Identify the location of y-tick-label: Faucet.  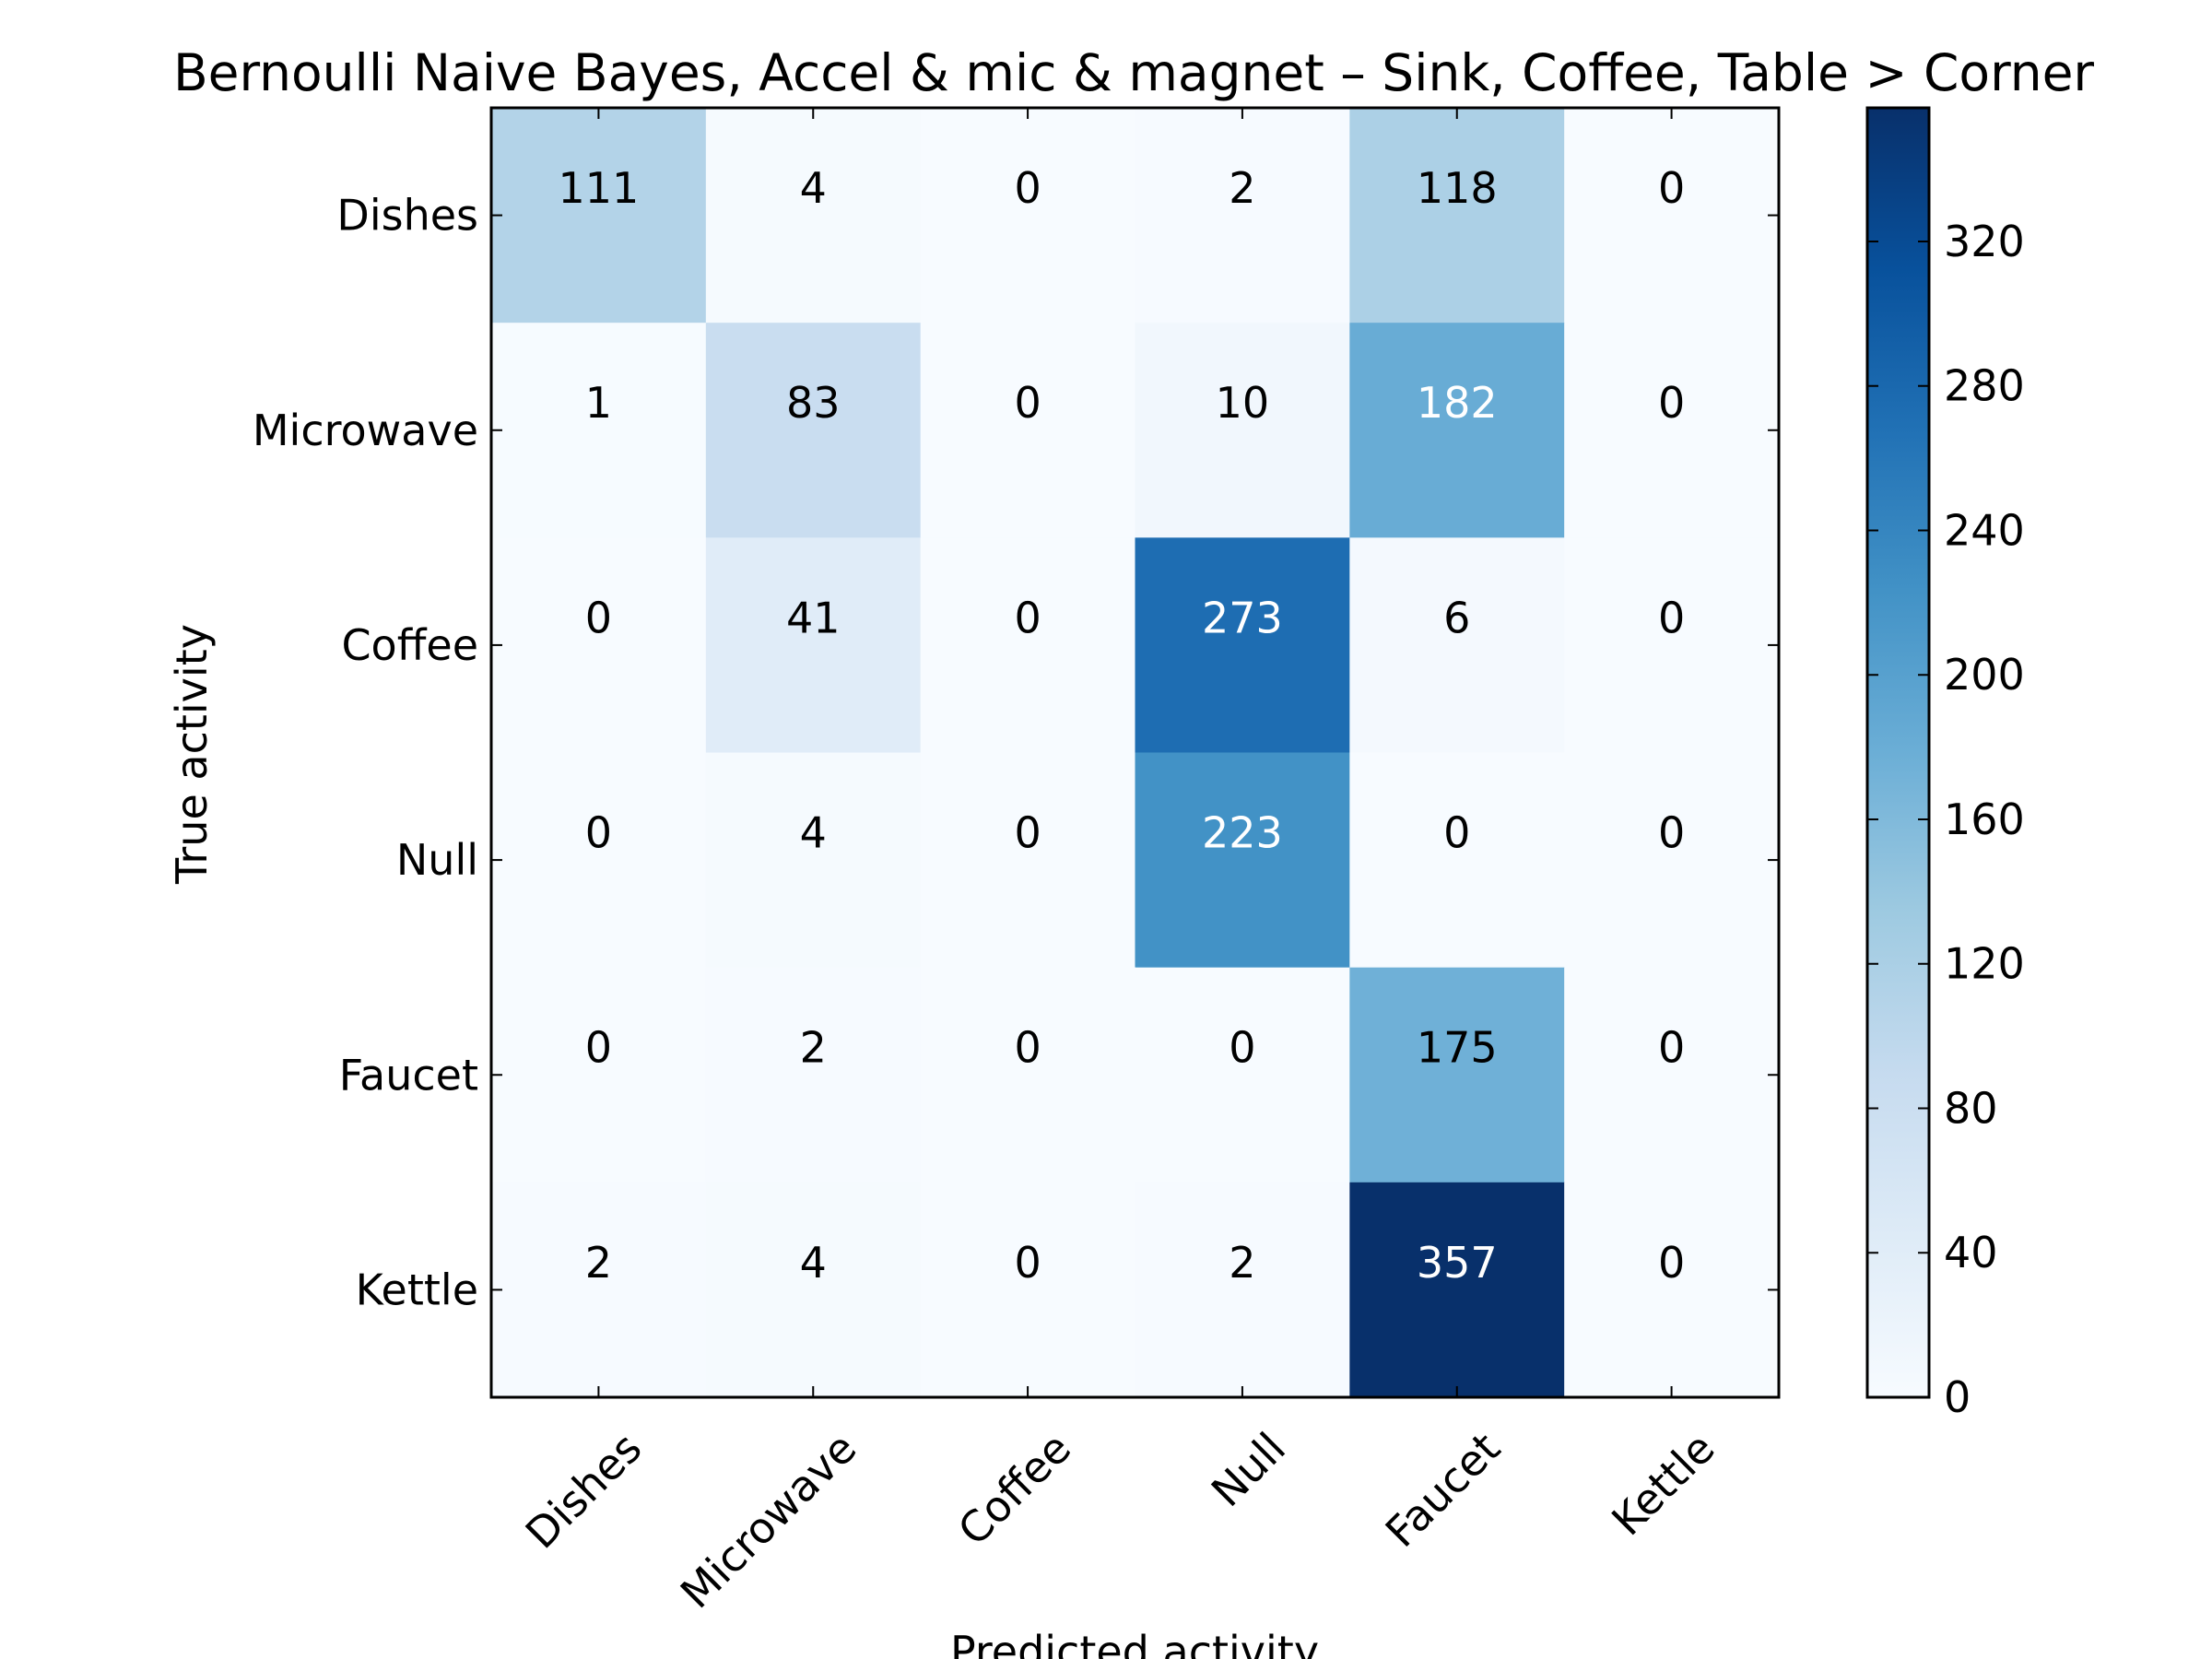
(408, 1075).